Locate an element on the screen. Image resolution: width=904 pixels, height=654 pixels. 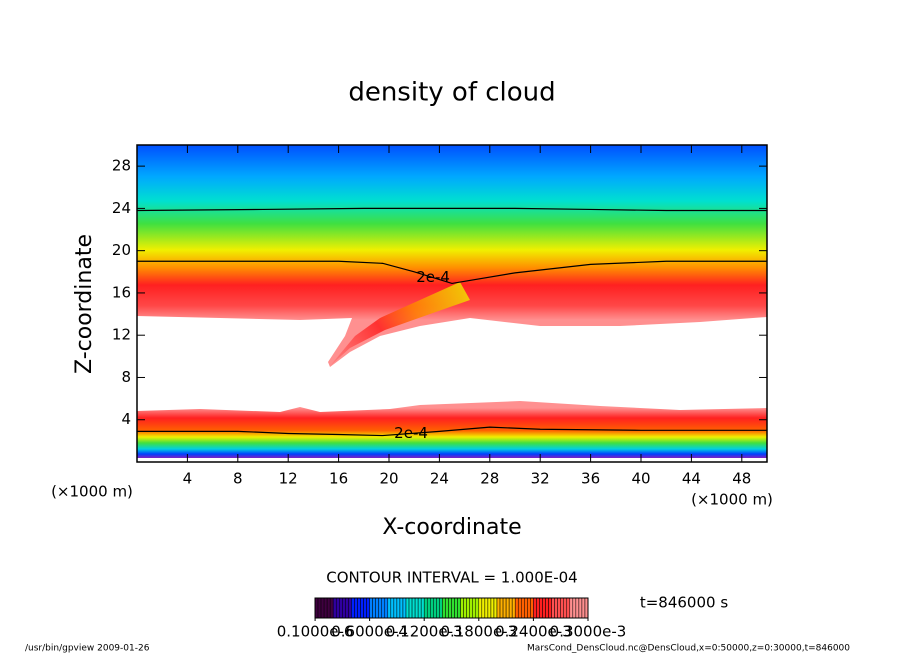
colorbar-label: 0.2400e-3 is located at coordinates (533, 632).